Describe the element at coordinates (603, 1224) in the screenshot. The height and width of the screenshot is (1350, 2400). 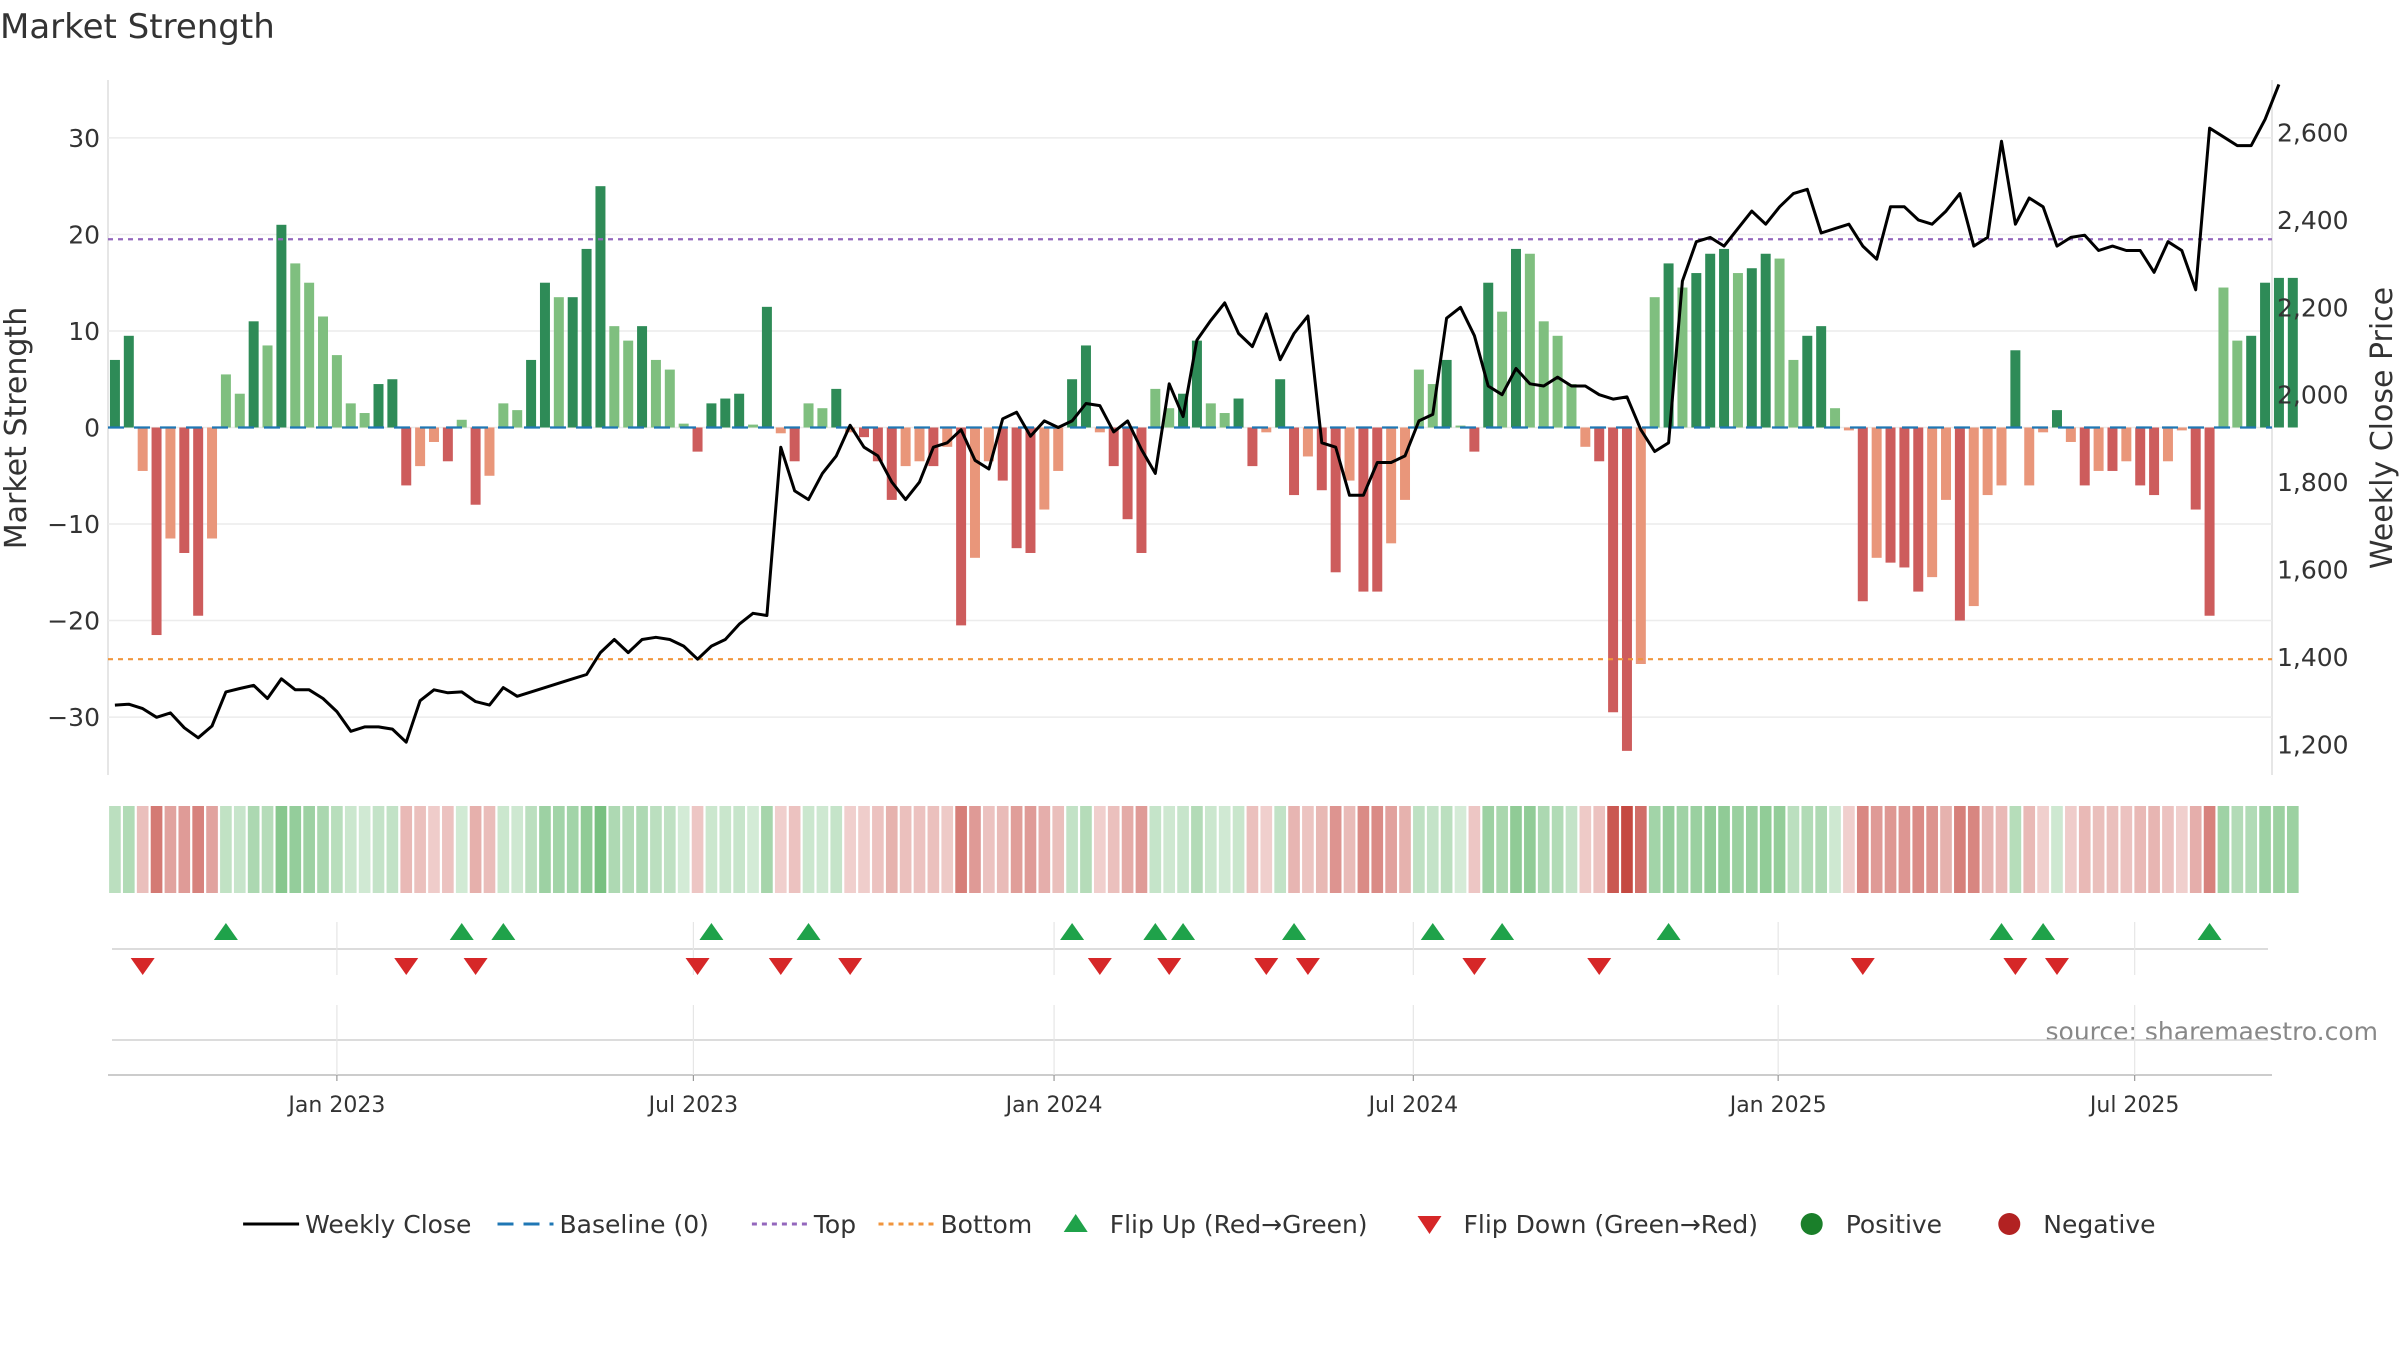
I see `legend-item: Baseline (0)` at that location.